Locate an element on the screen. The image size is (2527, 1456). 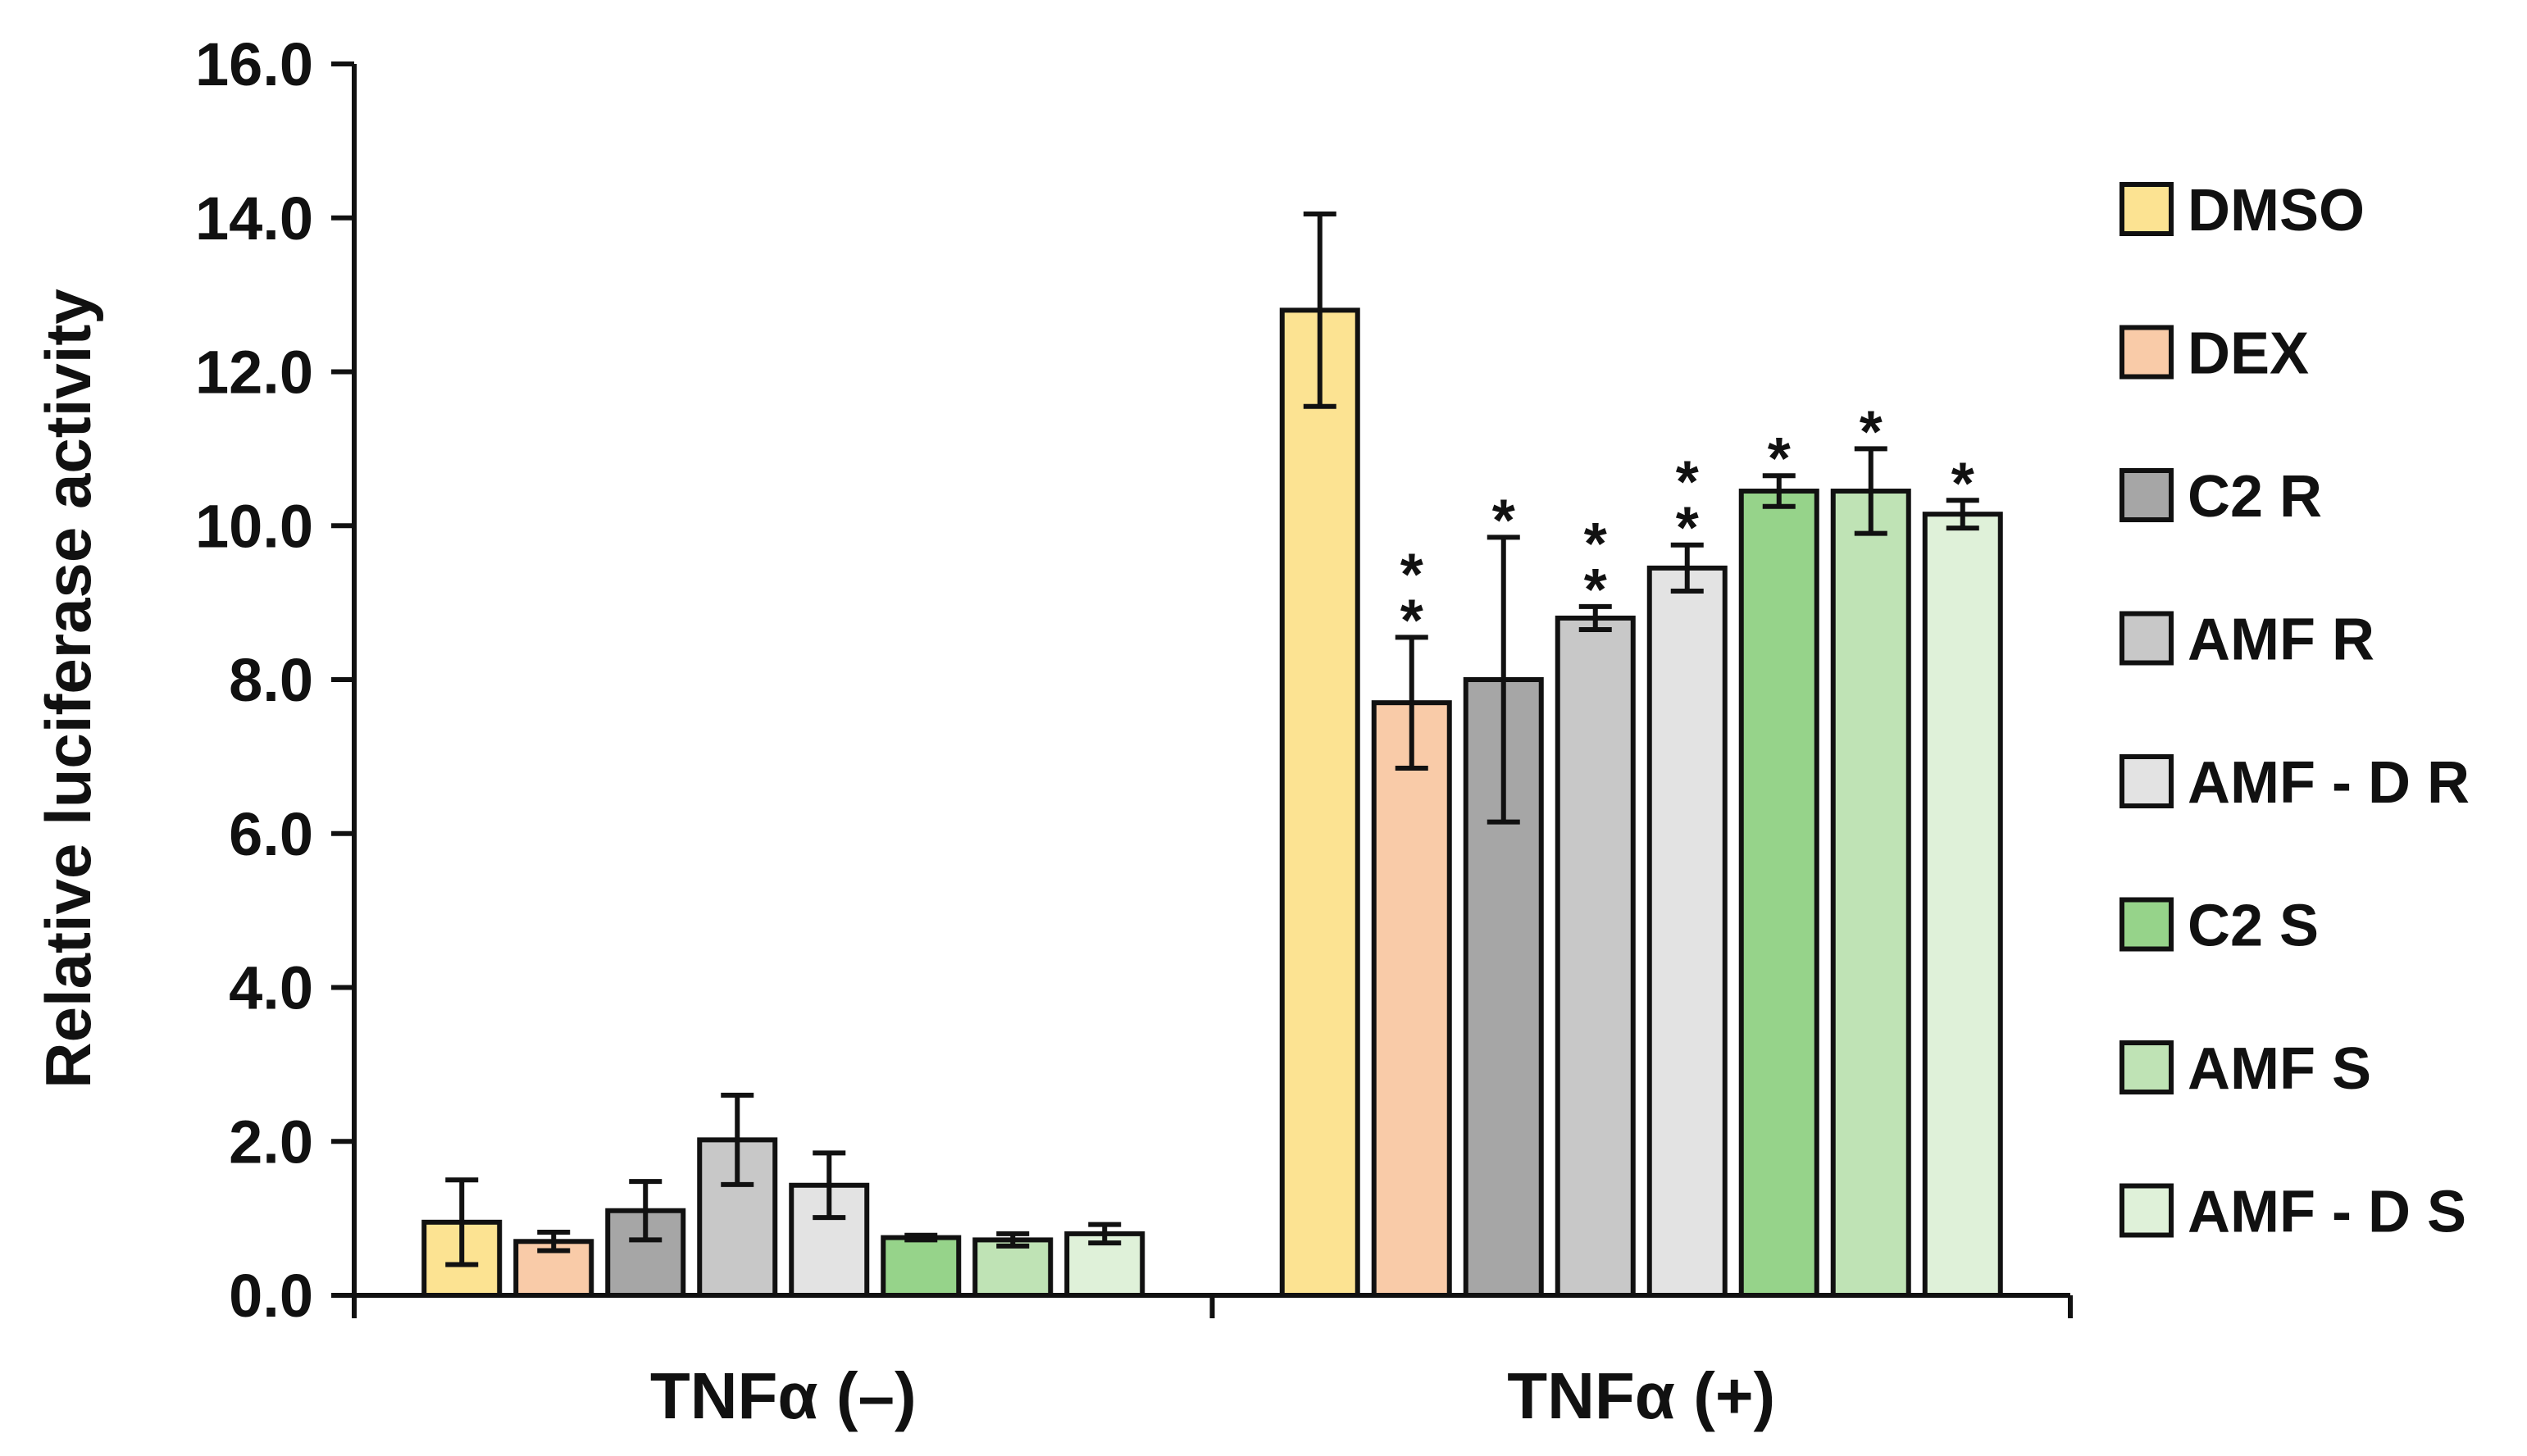
x-category-label: TNFα (–) is located at coordinates (783, 1395).